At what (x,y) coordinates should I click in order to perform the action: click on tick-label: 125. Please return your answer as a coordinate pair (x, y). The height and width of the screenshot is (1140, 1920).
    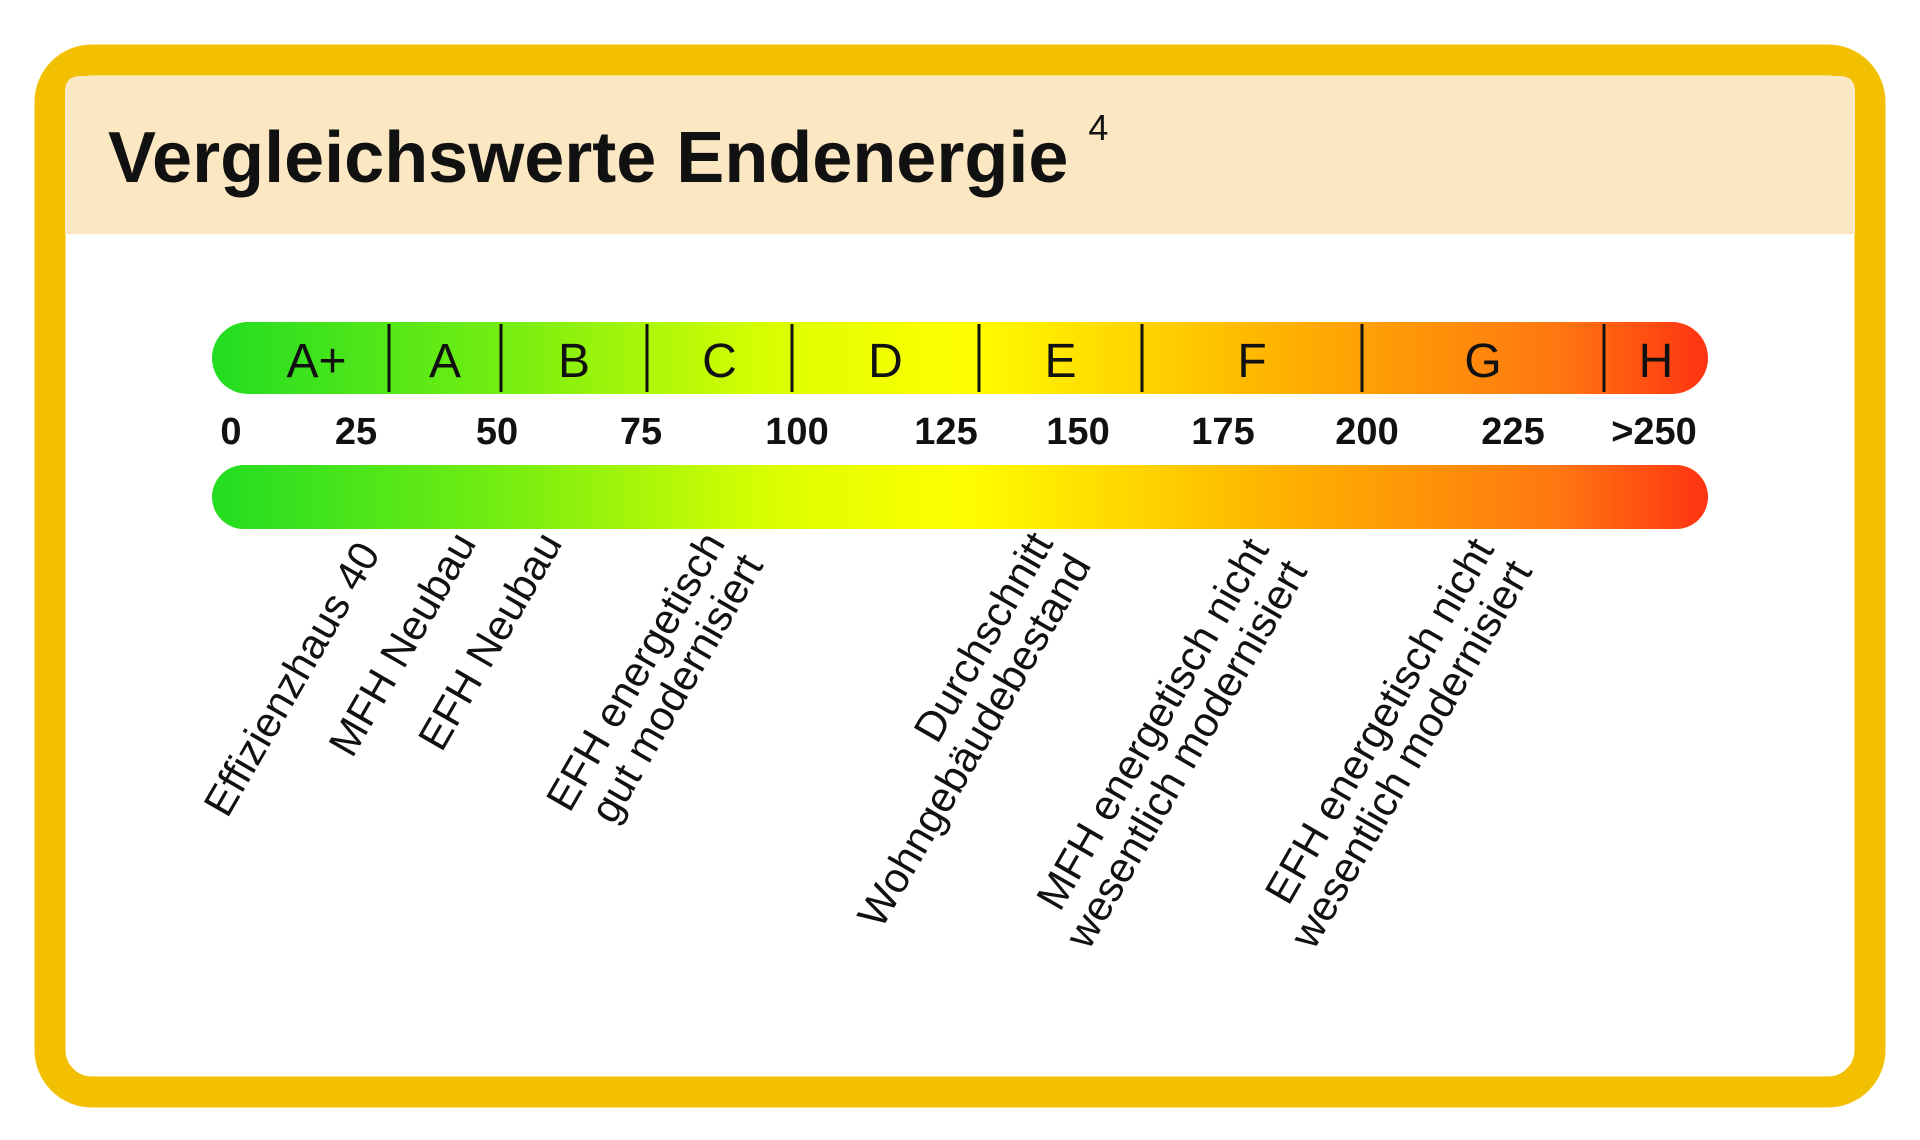
    Looking at the image, I should click on (945, 432).